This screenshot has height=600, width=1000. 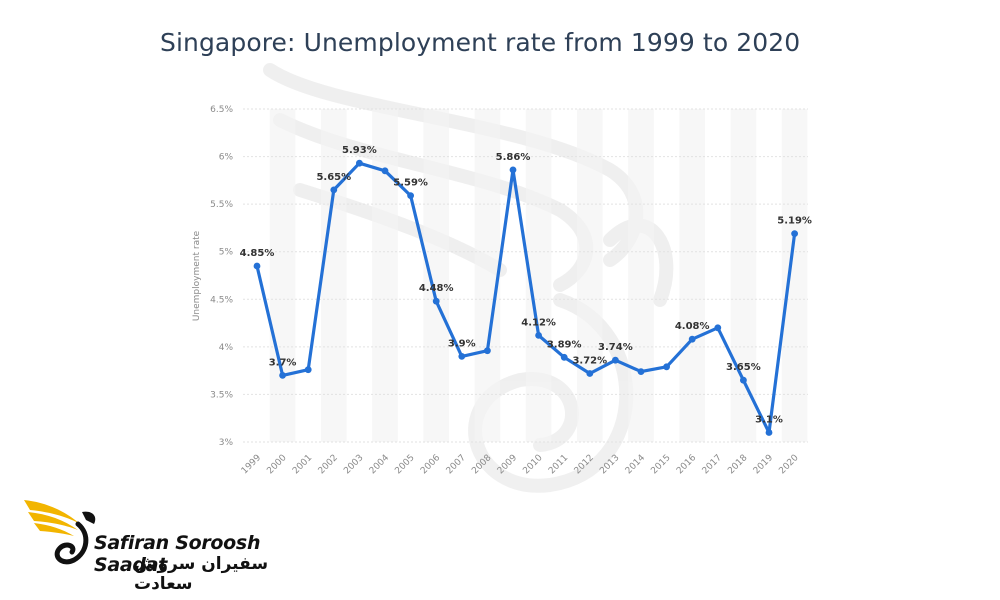 I want to click on data-label: 5.86%, so click(x=513, y=157).